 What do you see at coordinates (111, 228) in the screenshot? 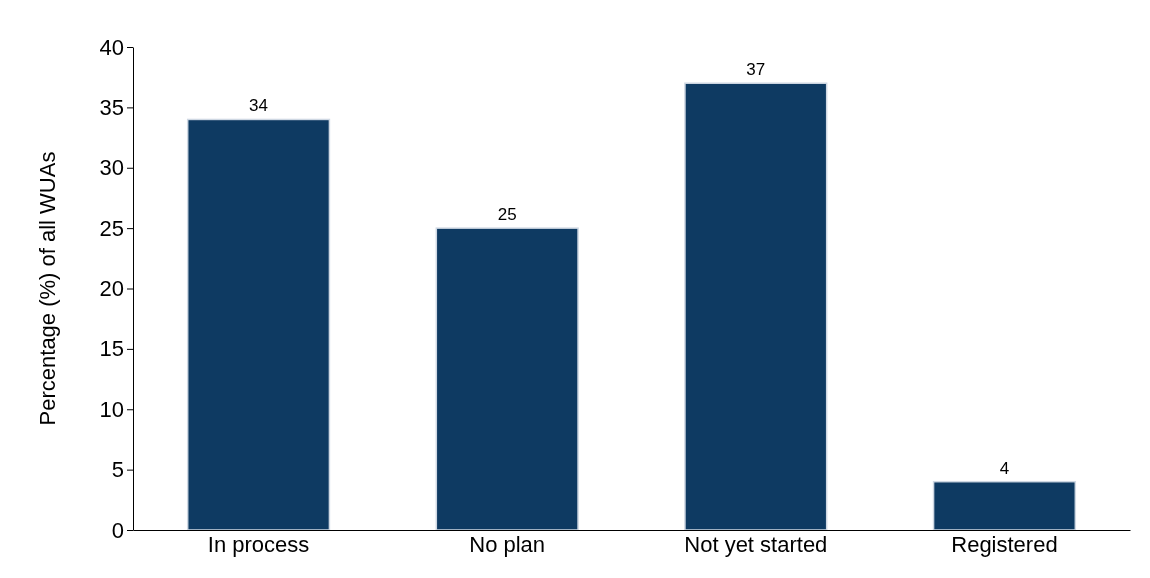
I see `y-tick-label: 25` at bounding box center [111, 228].